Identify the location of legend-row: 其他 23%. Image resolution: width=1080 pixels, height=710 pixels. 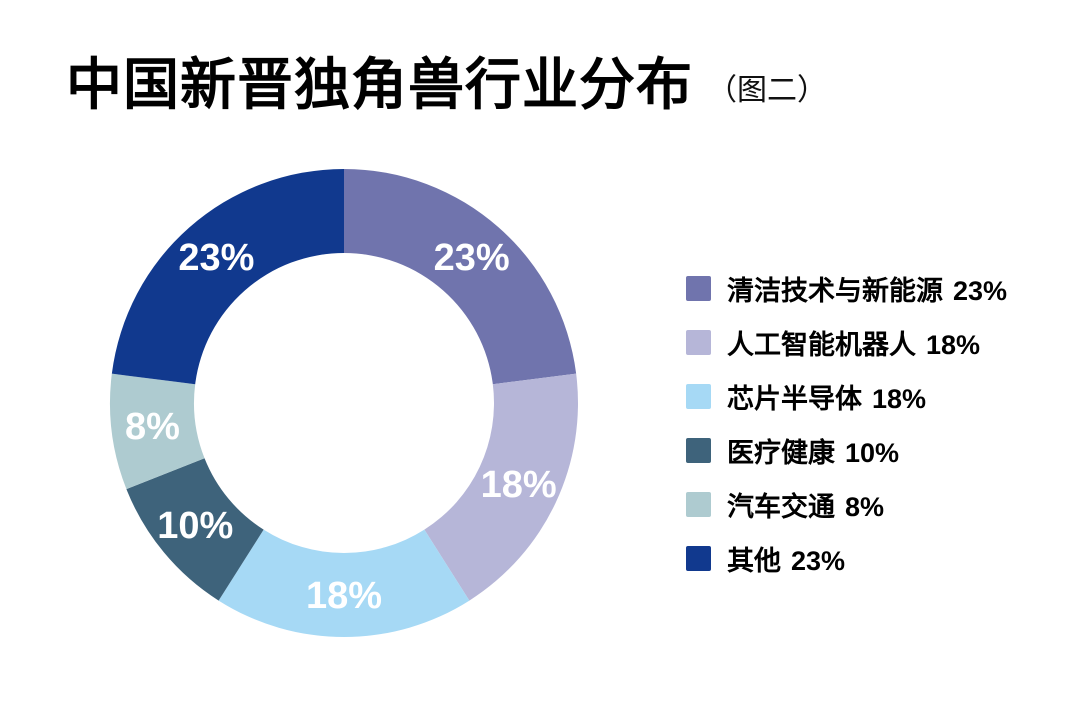
(846, 559).